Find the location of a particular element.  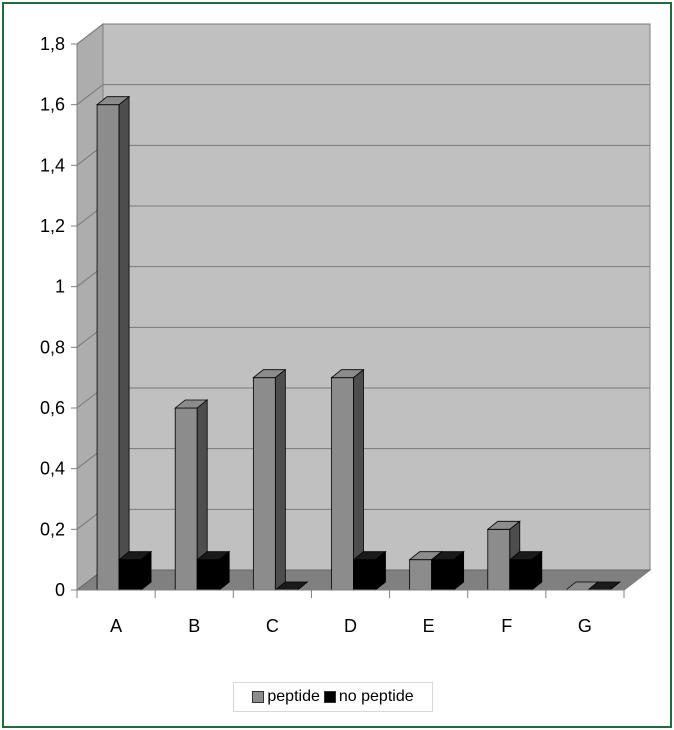

x-tick-label: A is located at coordinates (116, 626).